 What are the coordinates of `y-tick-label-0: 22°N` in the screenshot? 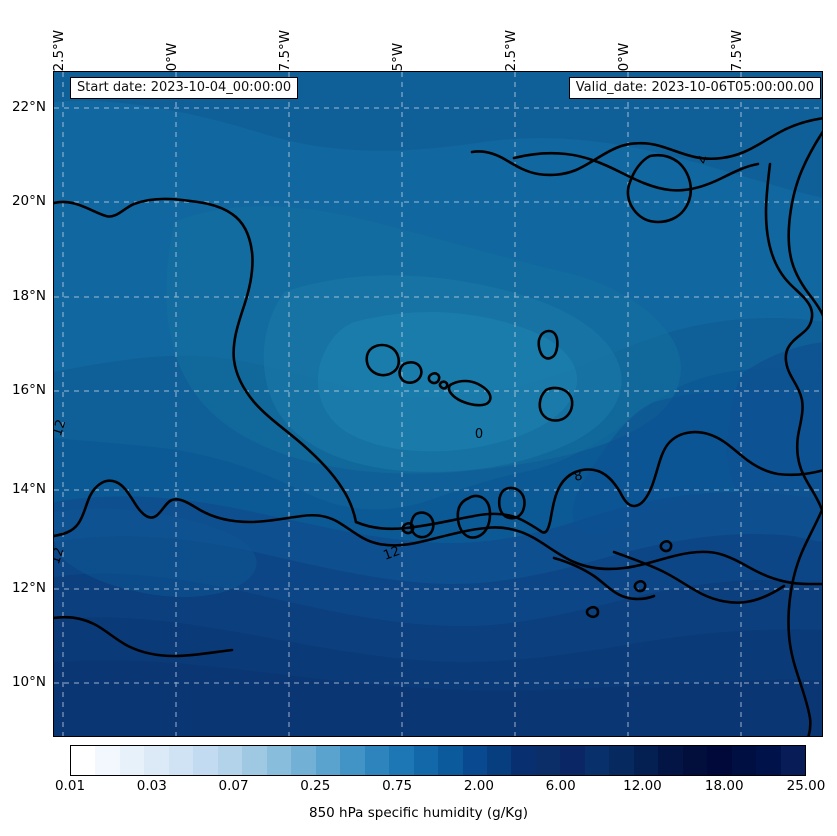 It's located at (28, 107).